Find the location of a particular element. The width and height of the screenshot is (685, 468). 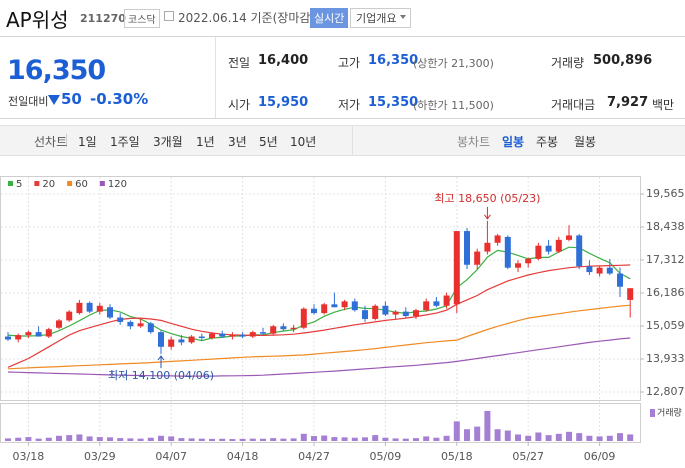

down-arrow is located at coordinates (54, 100).